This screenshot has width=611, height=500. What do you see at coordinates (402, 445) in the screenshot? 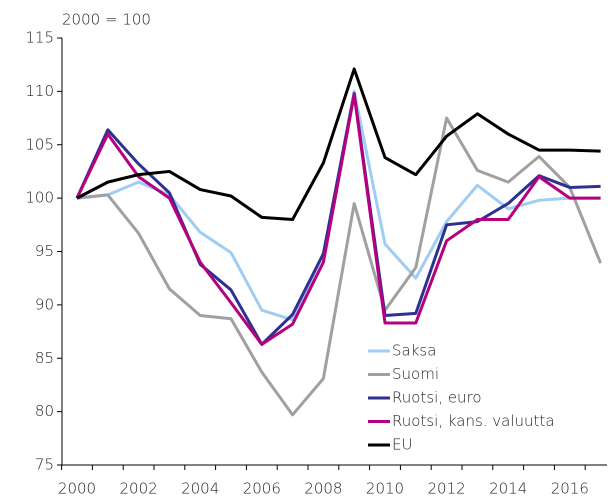
I see `legend-label: EU` at bounding box center [402, 445].